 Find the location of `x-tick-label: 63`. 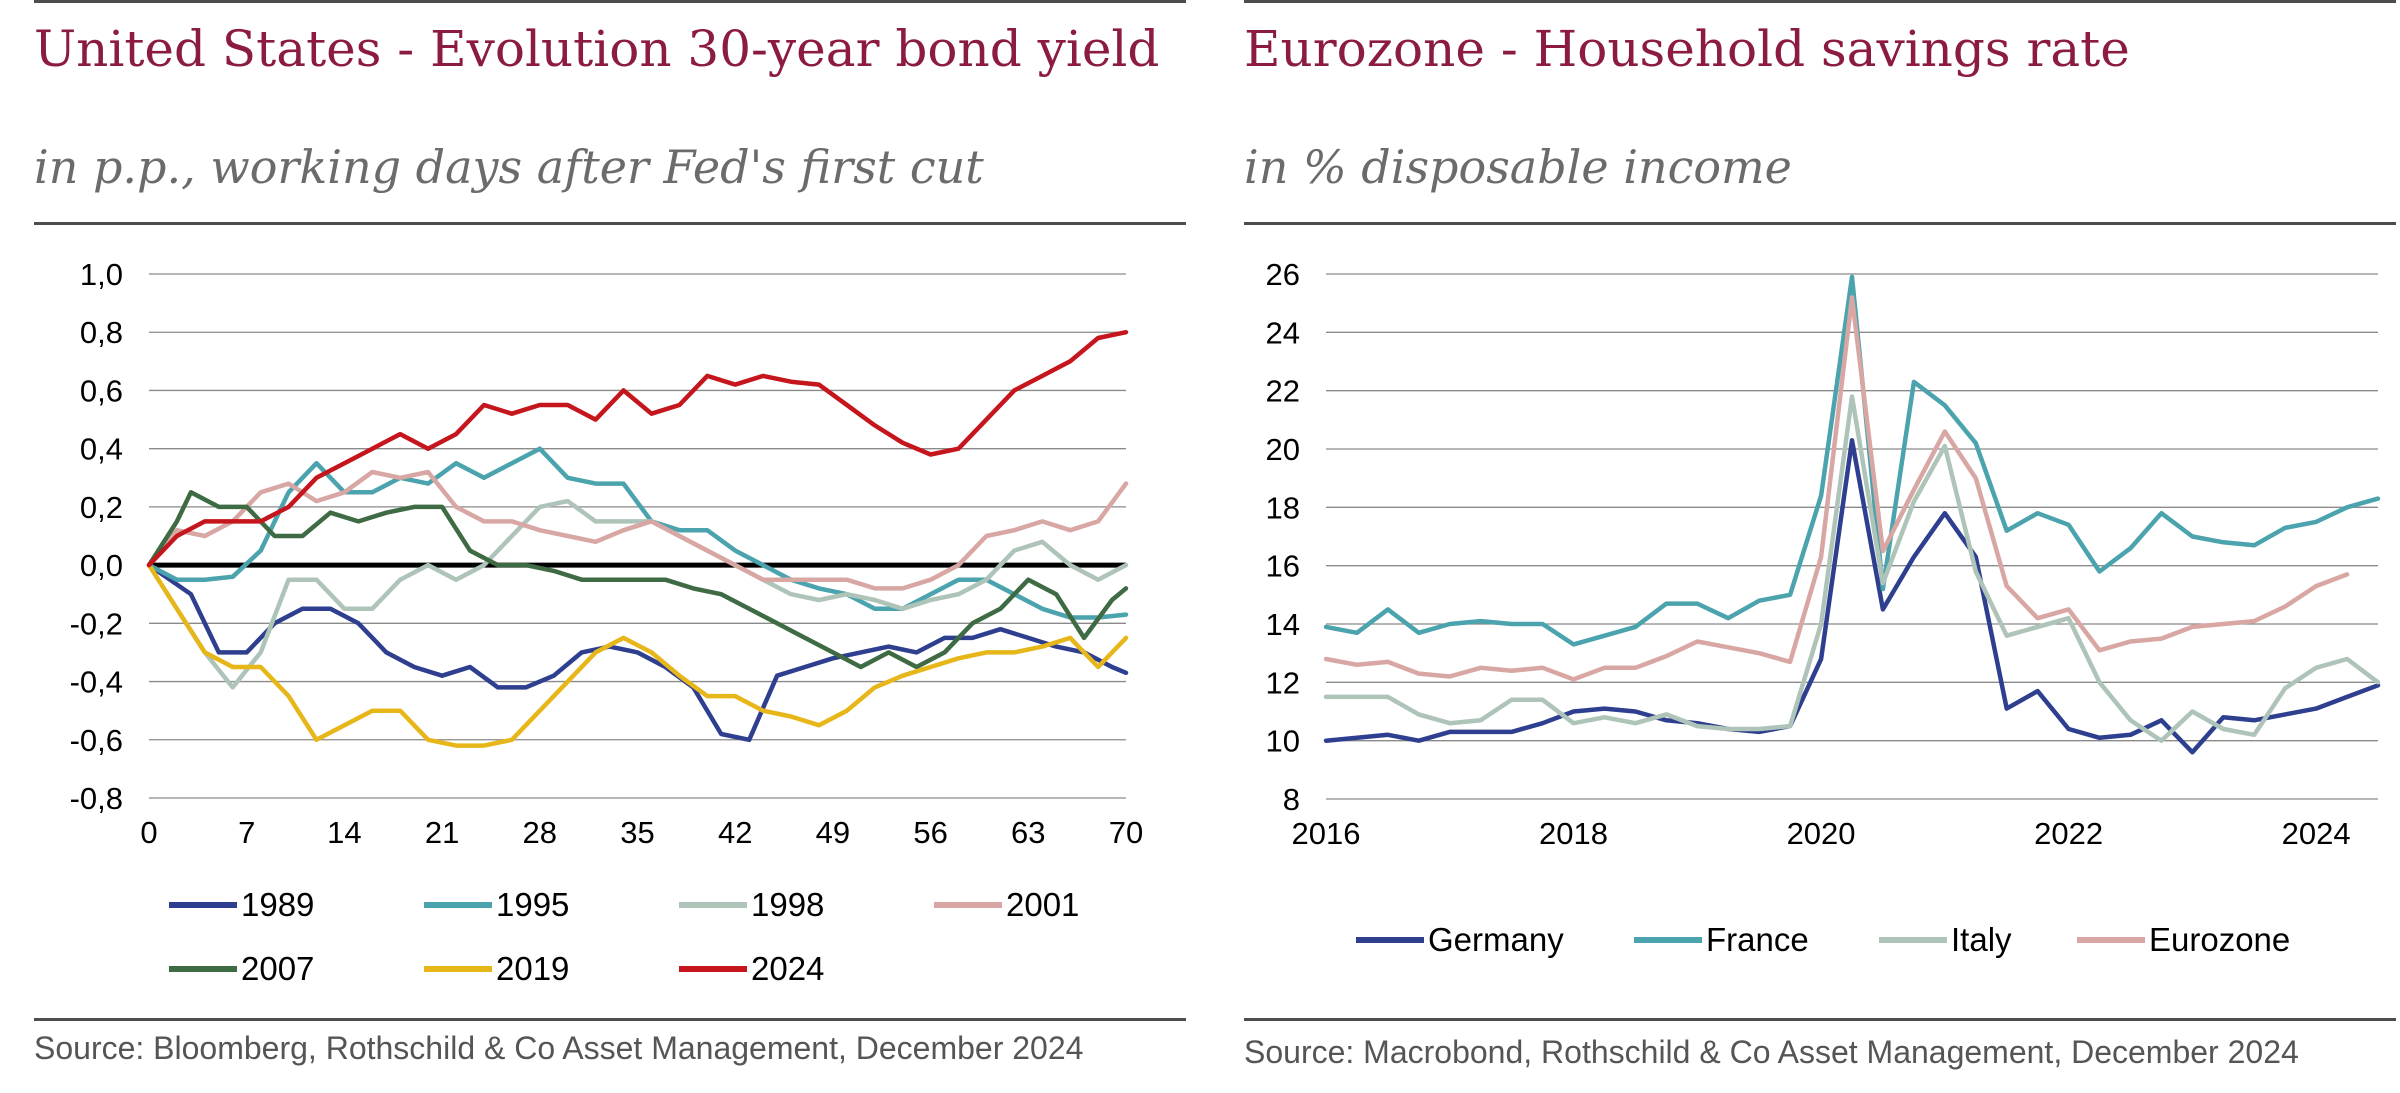

x-tick-label: 63 is located at coordinates (1028, 832).